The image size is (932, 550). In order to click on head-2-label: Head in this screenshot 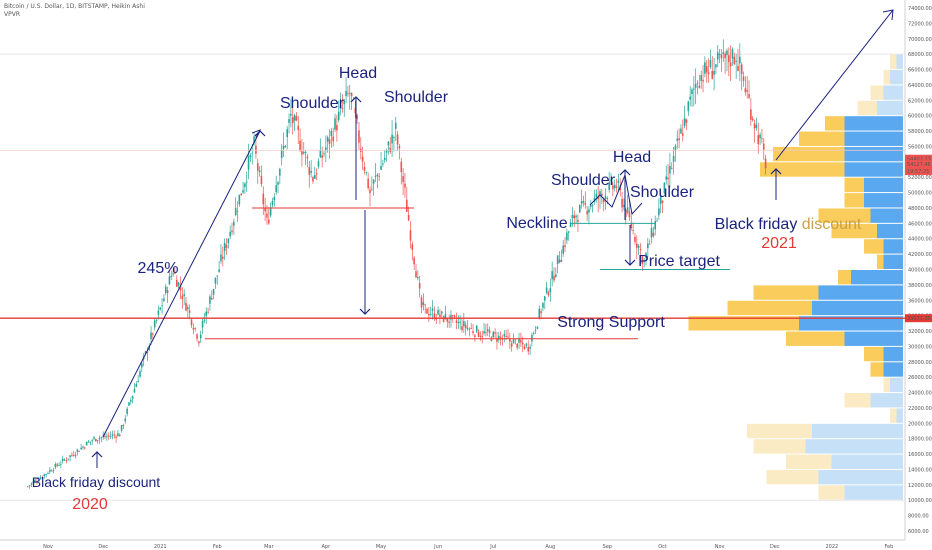, I will do `click(632, 157)`.